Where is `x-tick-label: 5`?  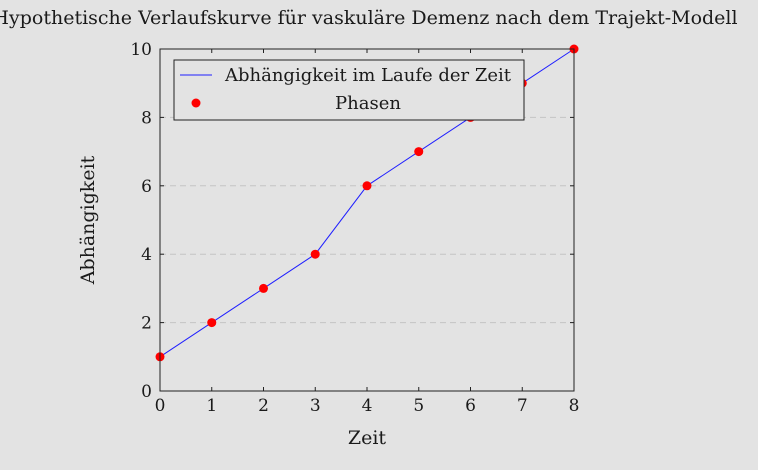 x-tick-label: 5 is located at coordinates (418, 406).